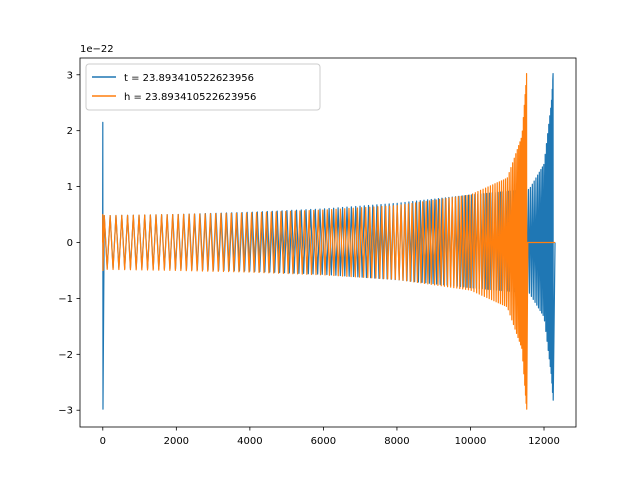 This screenshot has width=640, height=480. Describe the element at coordinates (544, 441) in the screenshot. I see `x-tick-label: 12000` at that location.